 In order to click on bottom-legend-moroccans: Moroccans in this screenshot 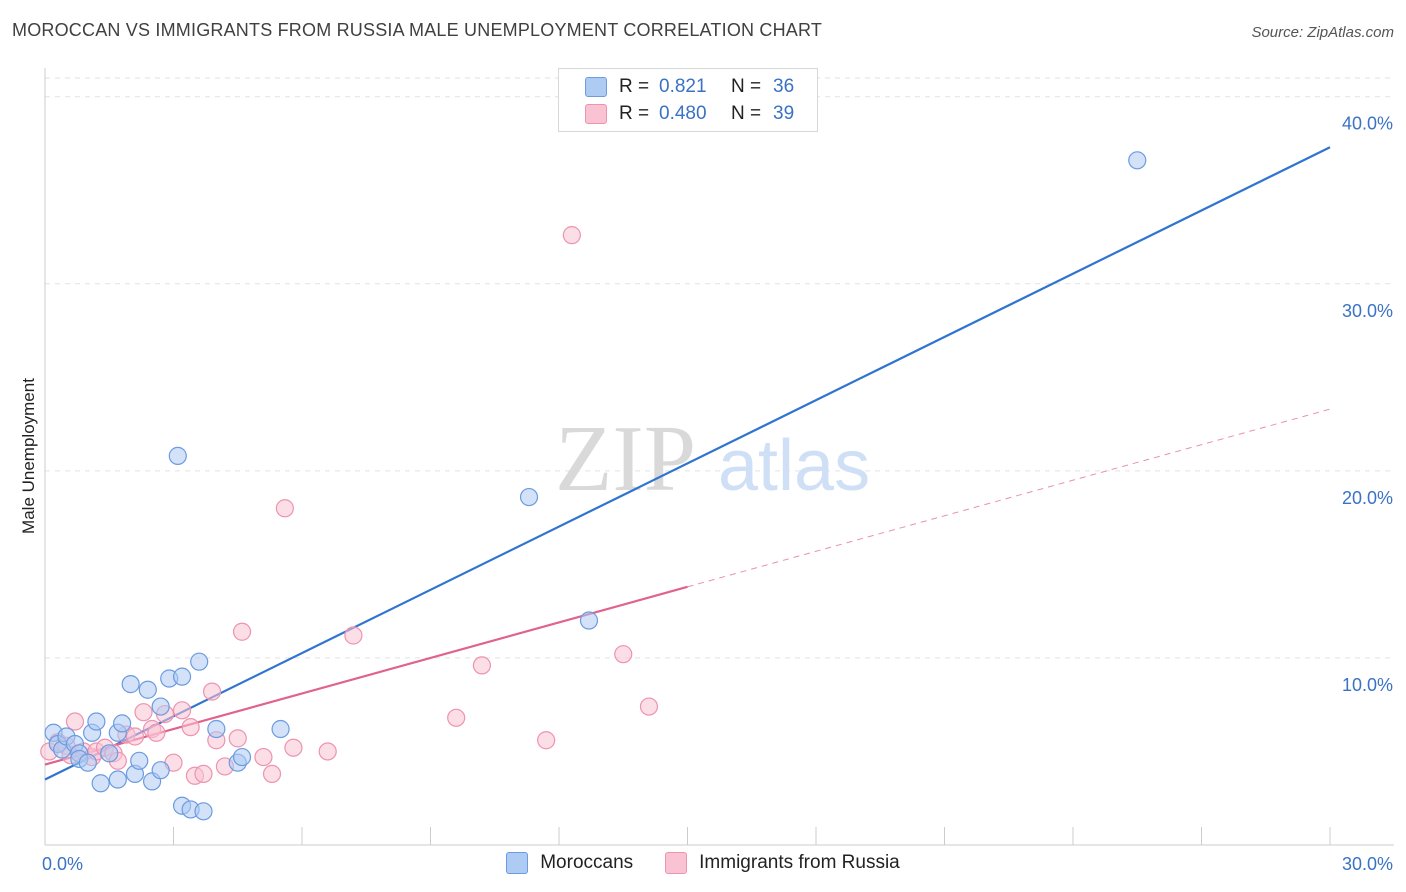, I will do `click(569, 863)`.